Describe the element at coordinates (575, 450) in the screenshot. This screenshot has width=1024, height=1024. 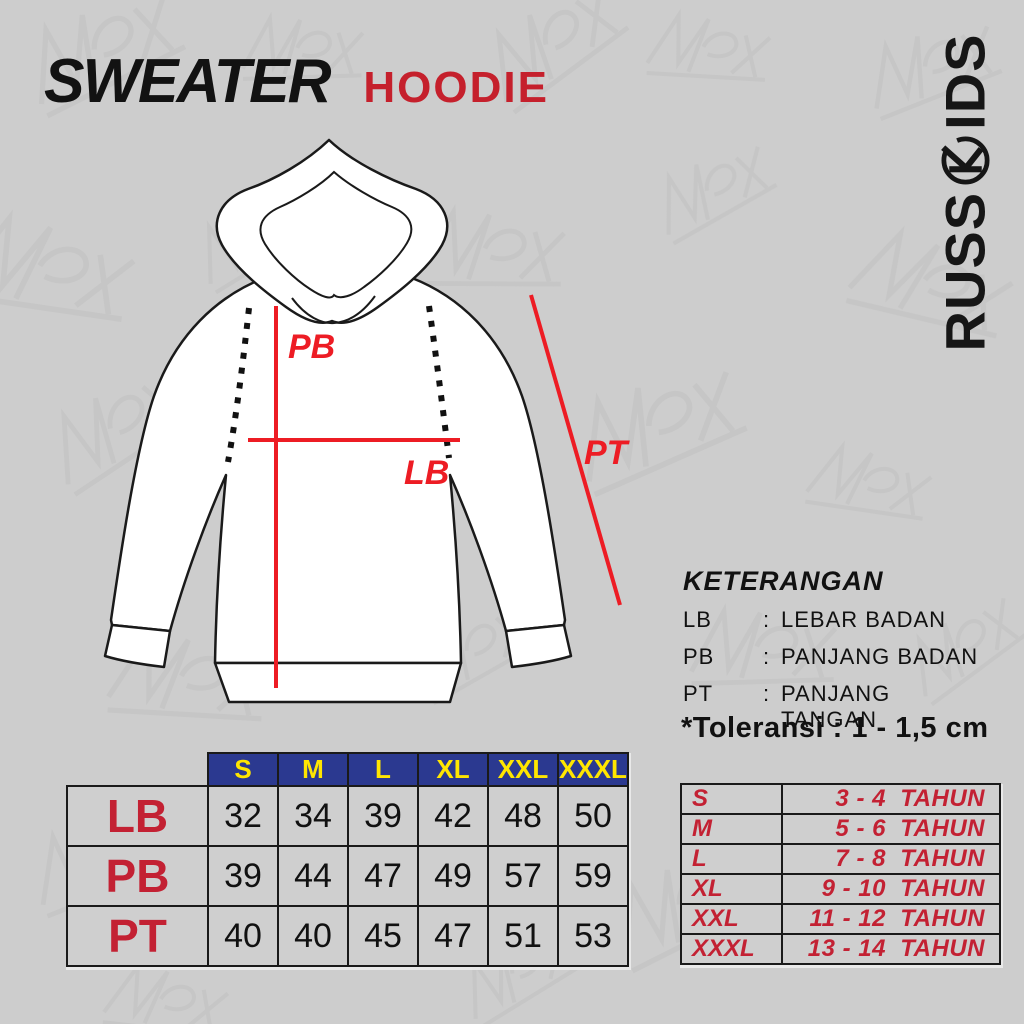
I see `measure-line-pt` at that location.